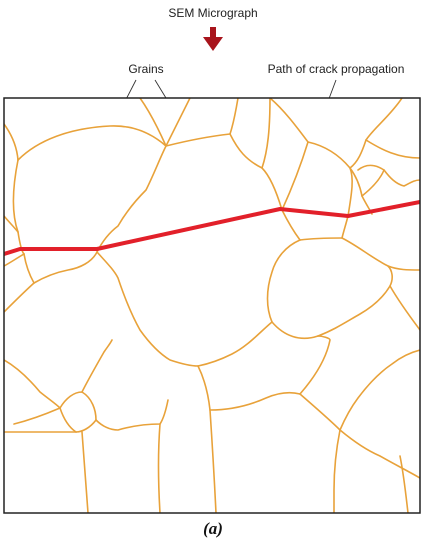 The height and width of the screenshot is (541, 426). Describe the element at coordinates (212, 228) in the screenshot. I see `crack-path` at that location.